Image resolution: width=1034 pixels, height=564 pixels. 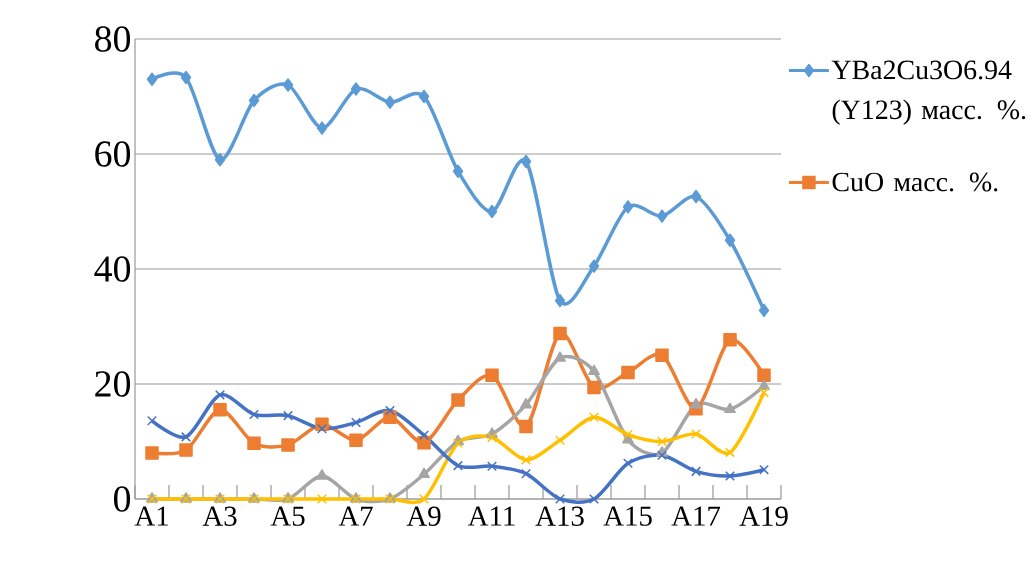 I want to click on y-tick-label: 40, so click(x=112, y=269).